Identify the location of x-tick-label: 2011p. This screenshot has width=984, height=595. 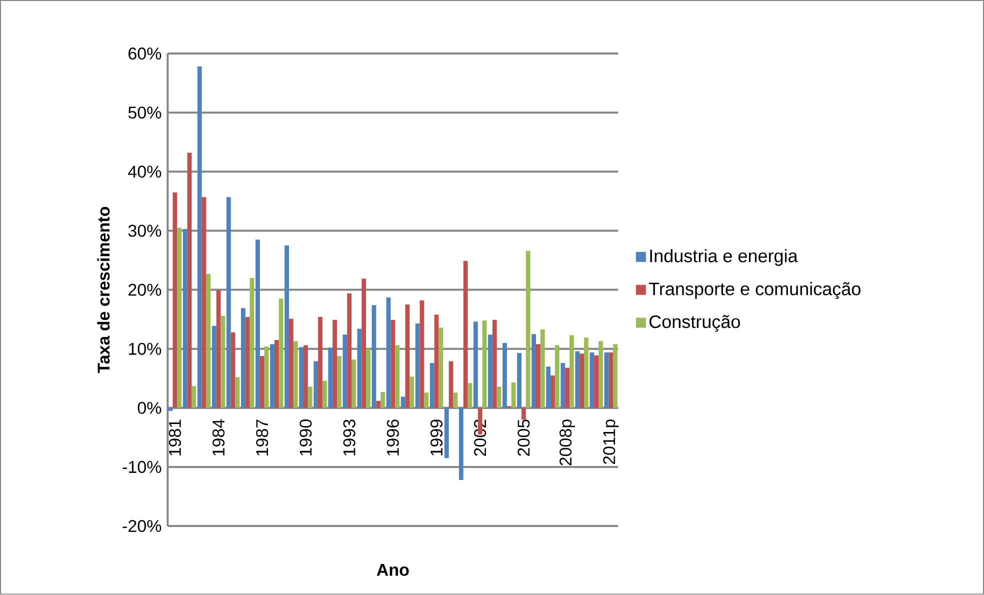
(611, 442).